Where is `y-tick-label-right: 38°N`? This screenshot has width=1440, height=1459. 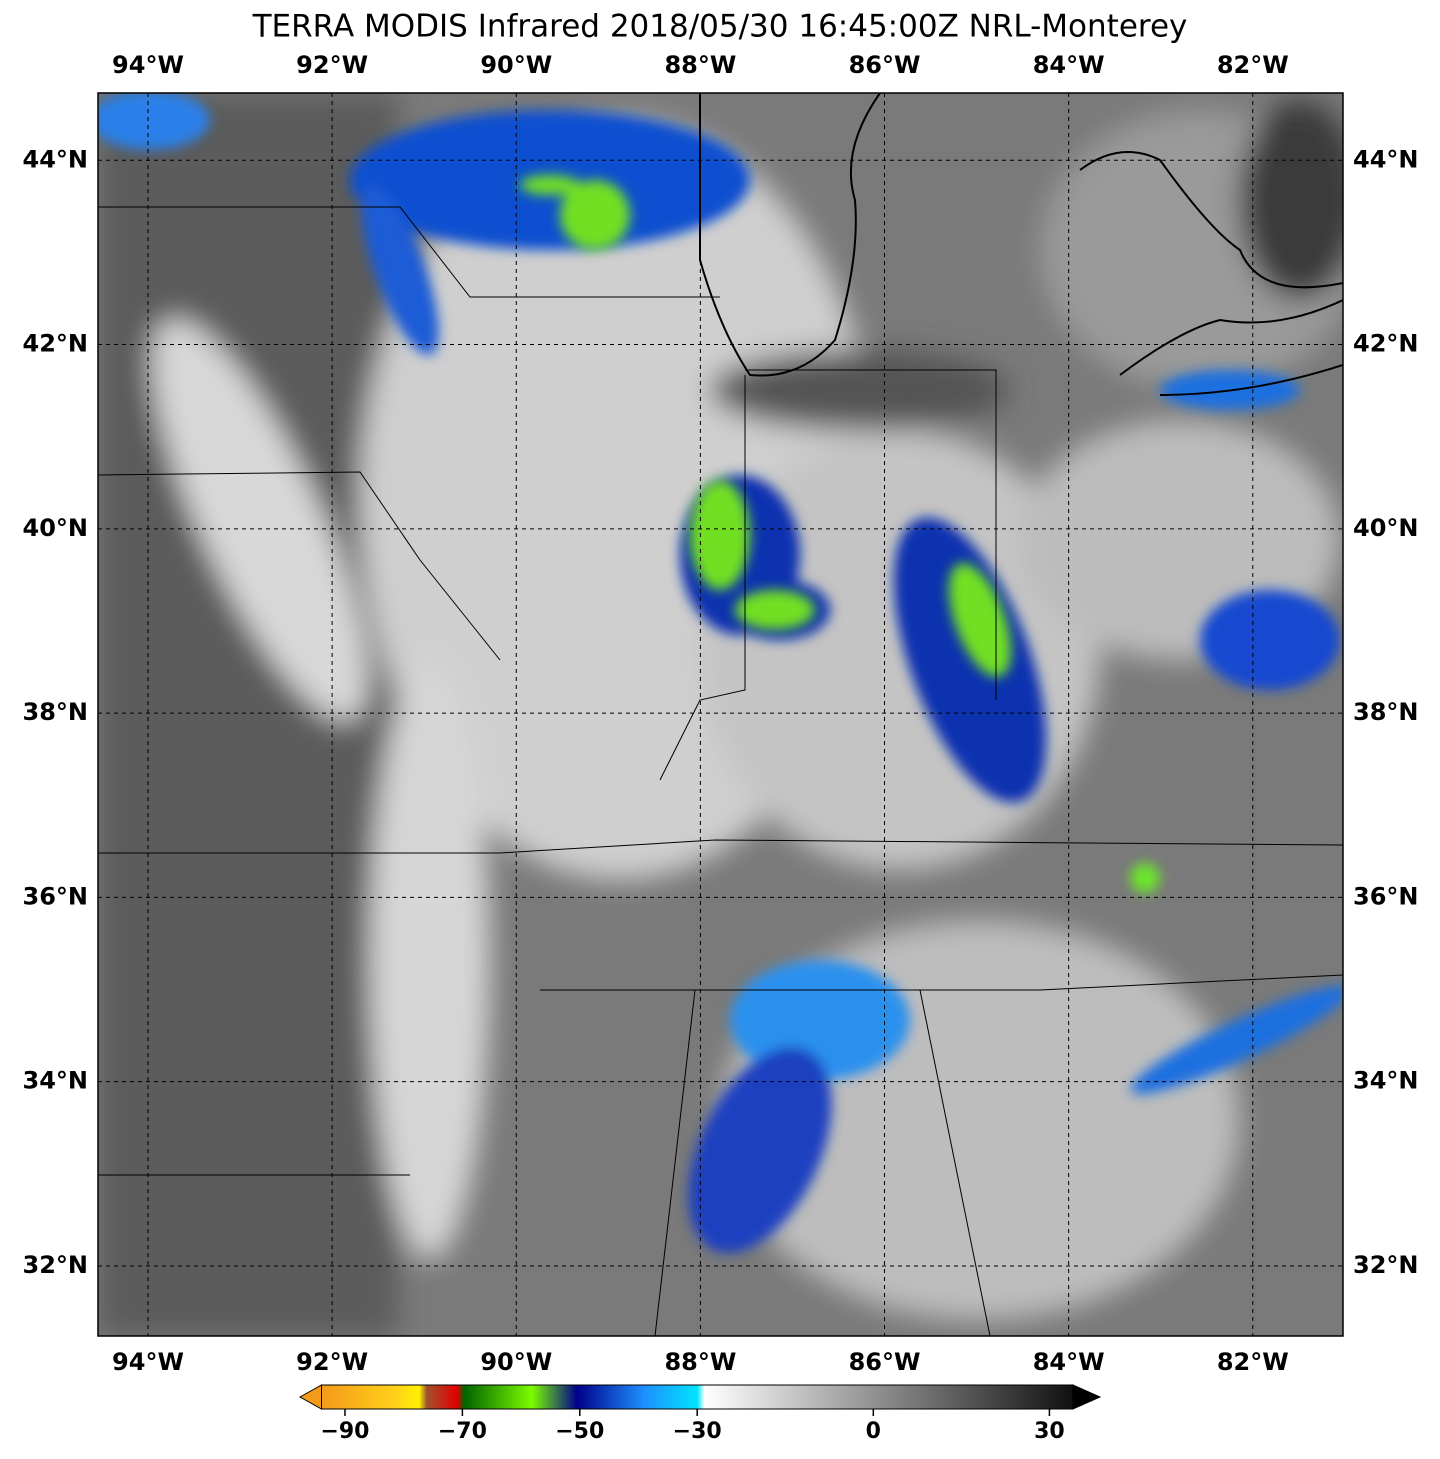
y-tick-label-right: 38°N is located at coordinates (1385, 712).